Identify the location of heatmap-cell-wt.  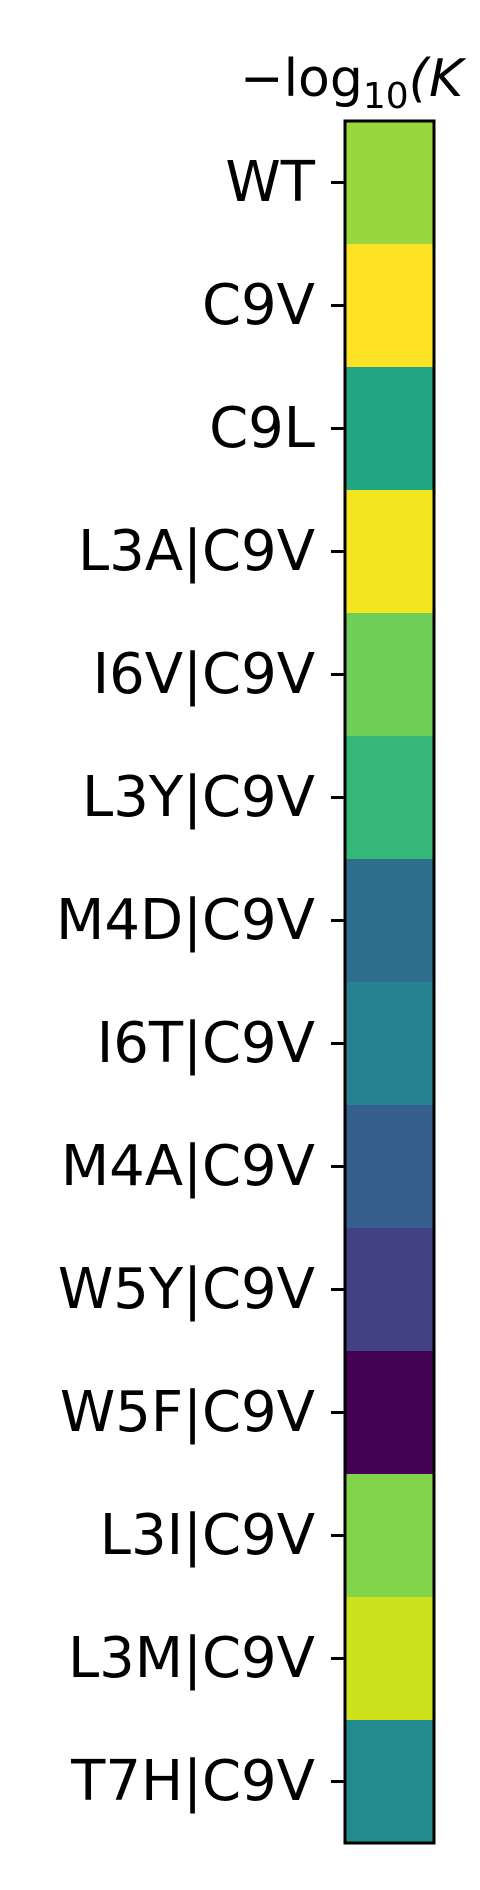
(389, 183).